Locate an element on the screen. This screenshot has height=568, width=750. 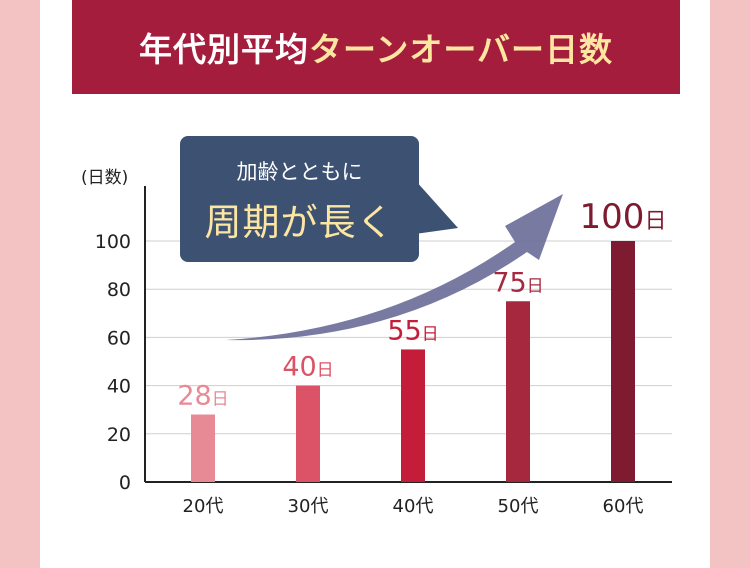
y-tick-label: 60 is located at coordinates (119, 338).